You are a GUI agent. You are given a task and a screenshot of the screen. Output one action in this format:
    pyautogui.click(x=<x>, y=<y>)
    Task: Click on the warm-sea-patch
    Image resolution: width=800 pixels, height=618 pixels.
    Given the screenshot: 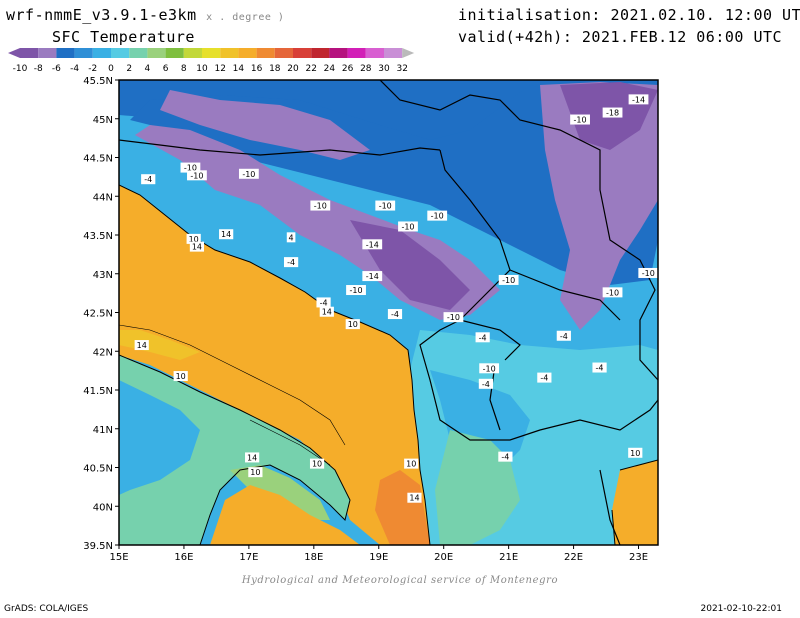 What is the action you would take?
    pyautogui.click(x=402, y=507)
    